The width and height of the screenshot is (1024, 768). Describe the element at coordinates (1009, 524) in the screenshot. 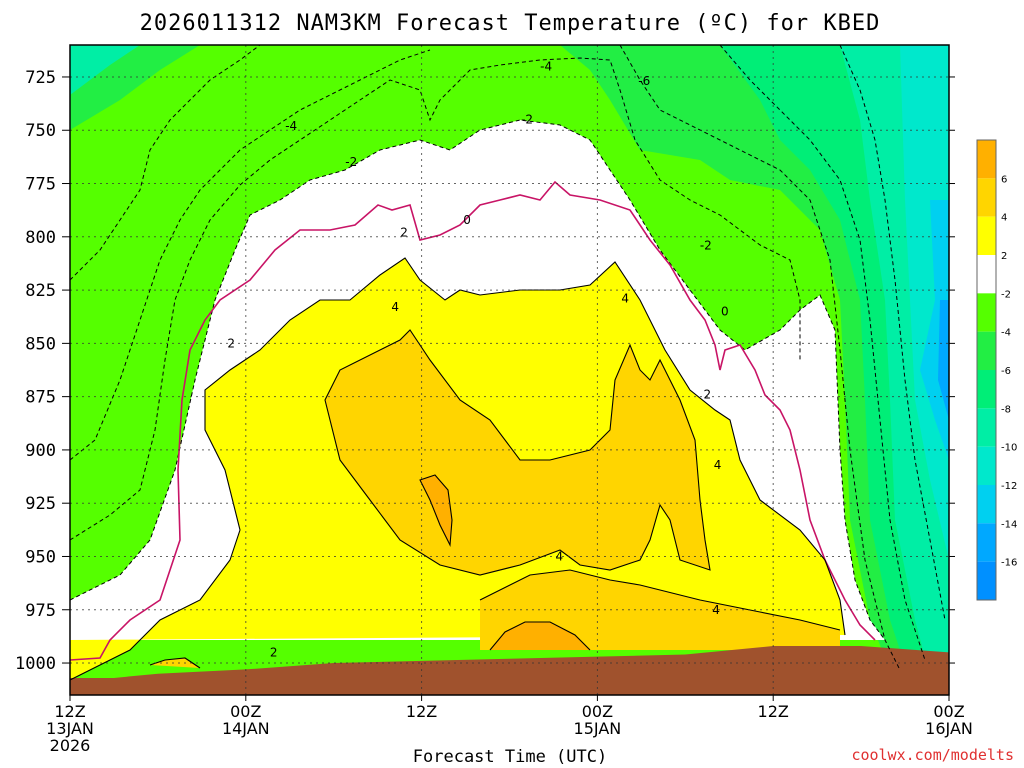

I see `colorbar-label: -14` at that location.